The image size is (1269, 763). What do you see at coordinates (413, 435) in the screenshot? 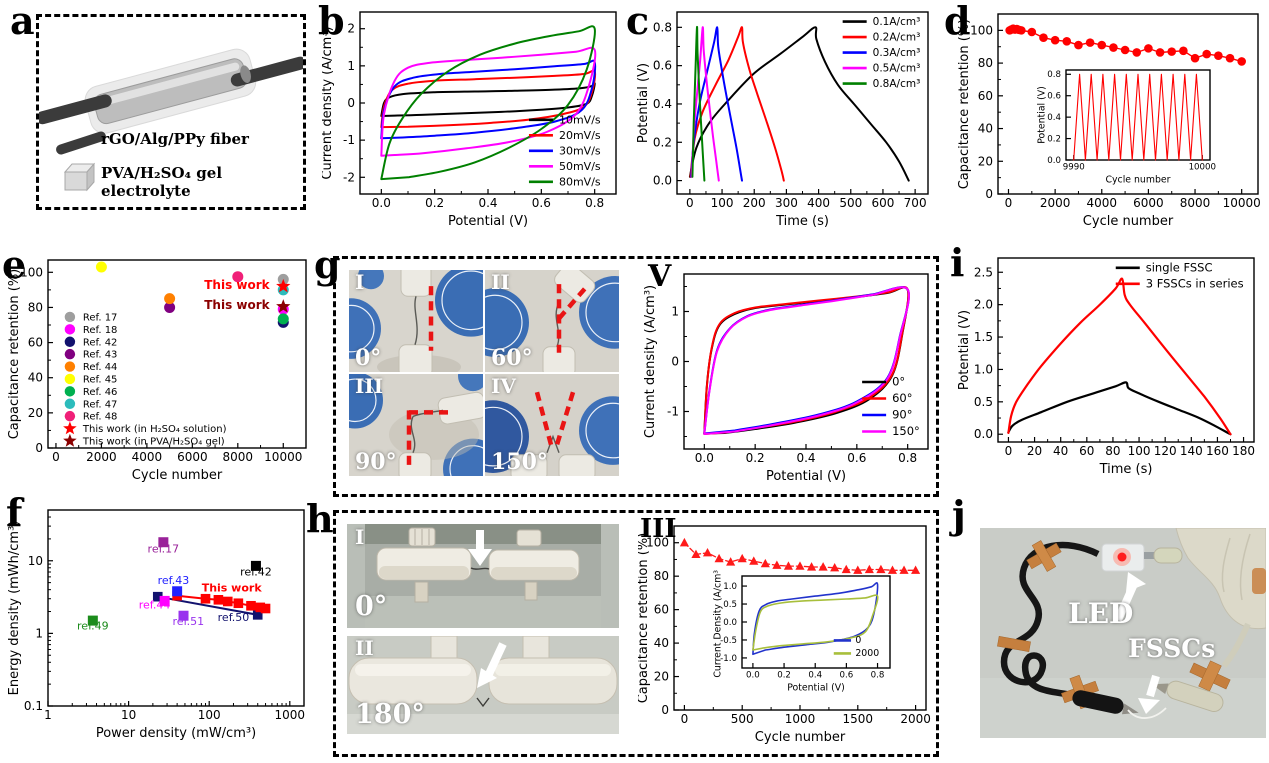
I see `fiber` at bounding box center [413, 435].